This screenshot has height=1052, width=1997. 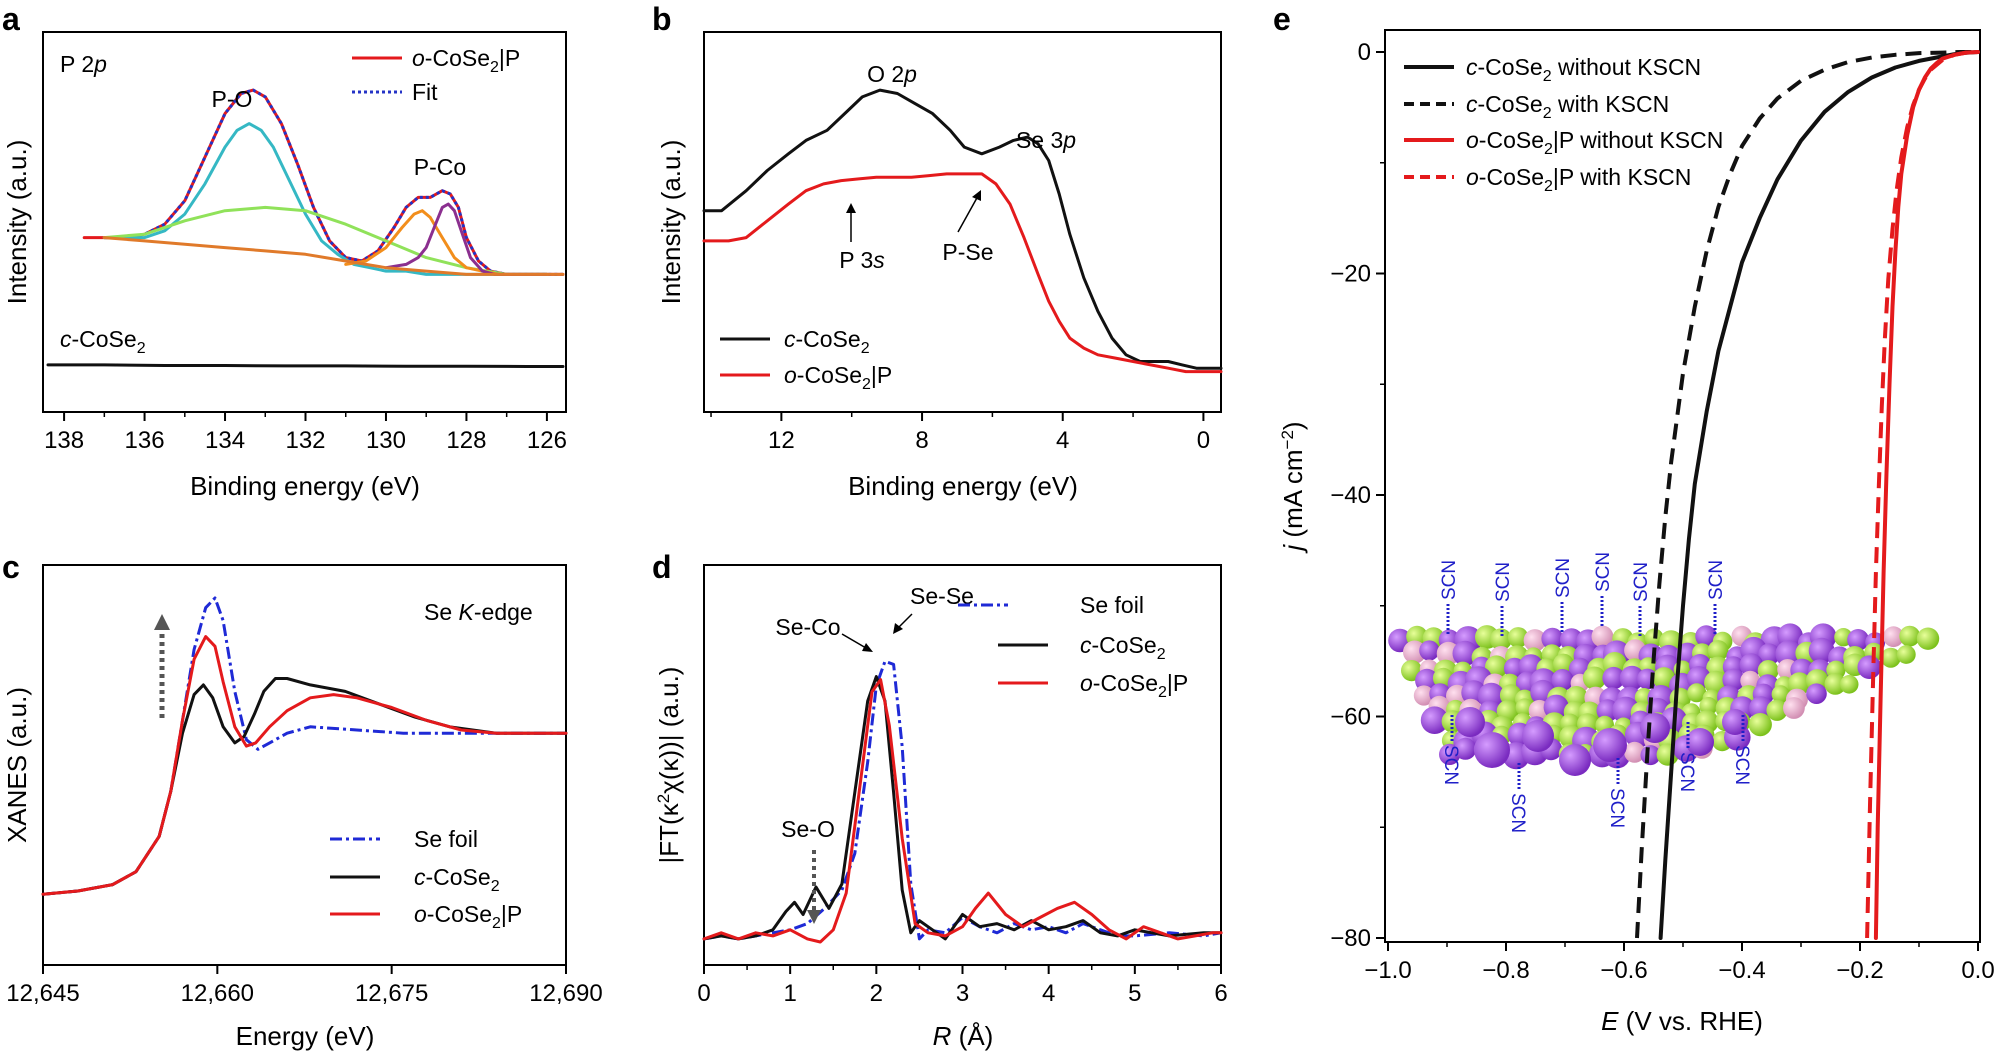 I want to click on y-tick-label: −80, so click(x=1350, y=938).